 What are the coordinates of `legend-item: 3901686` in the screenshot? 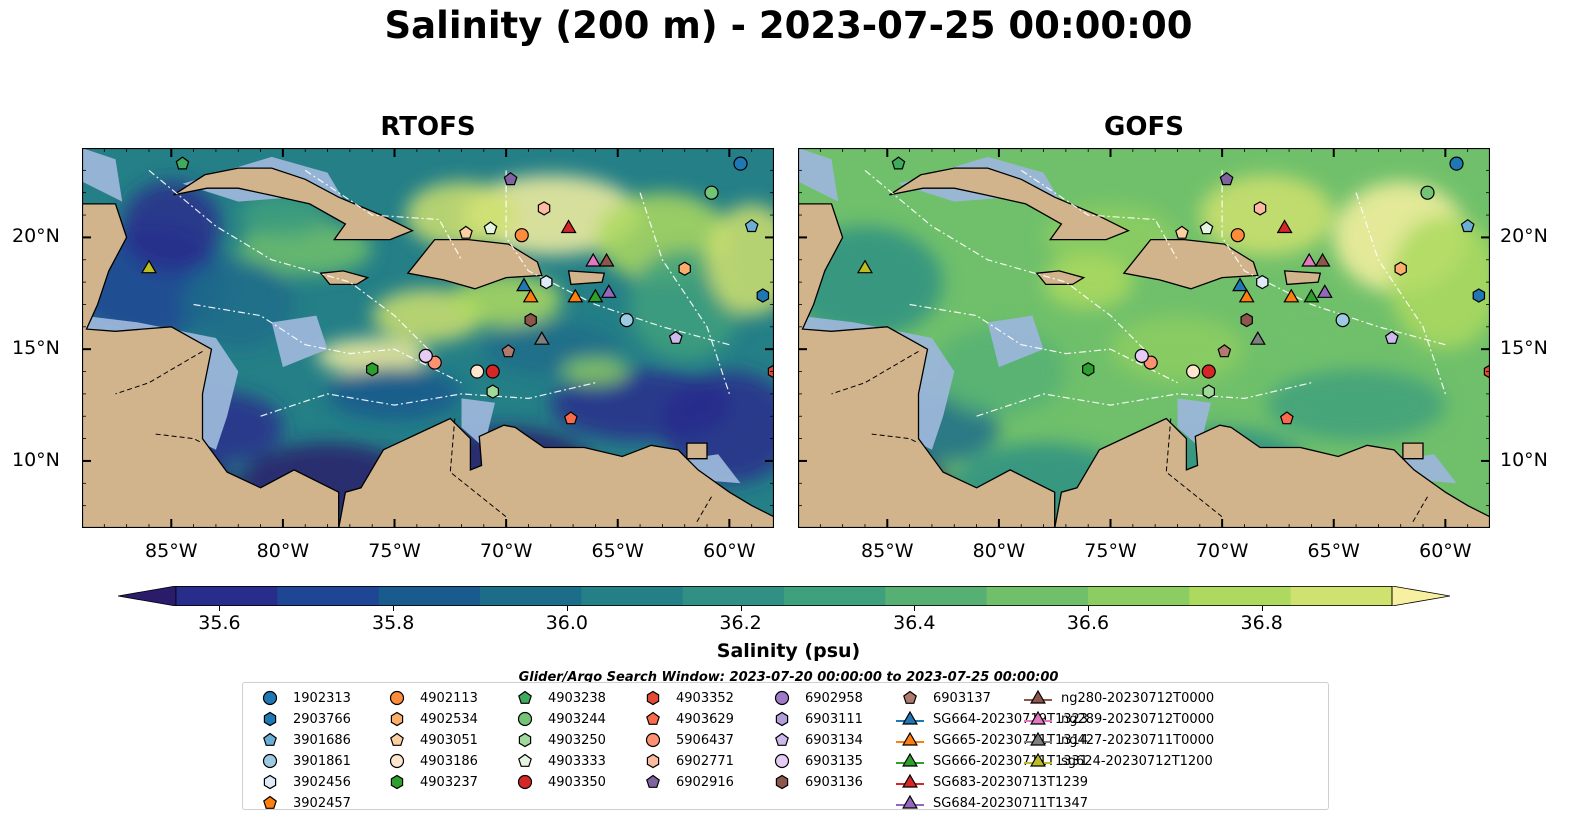 It's located at (302, 740).